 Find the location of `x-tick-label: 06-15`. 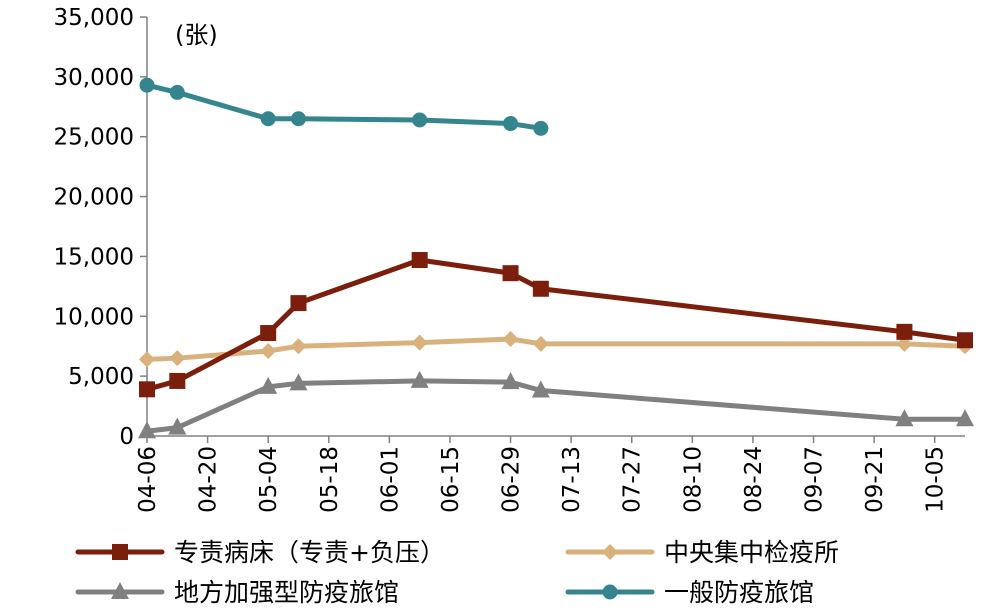

x-tick-label: 06-15 is located at coordinates (451, 479).